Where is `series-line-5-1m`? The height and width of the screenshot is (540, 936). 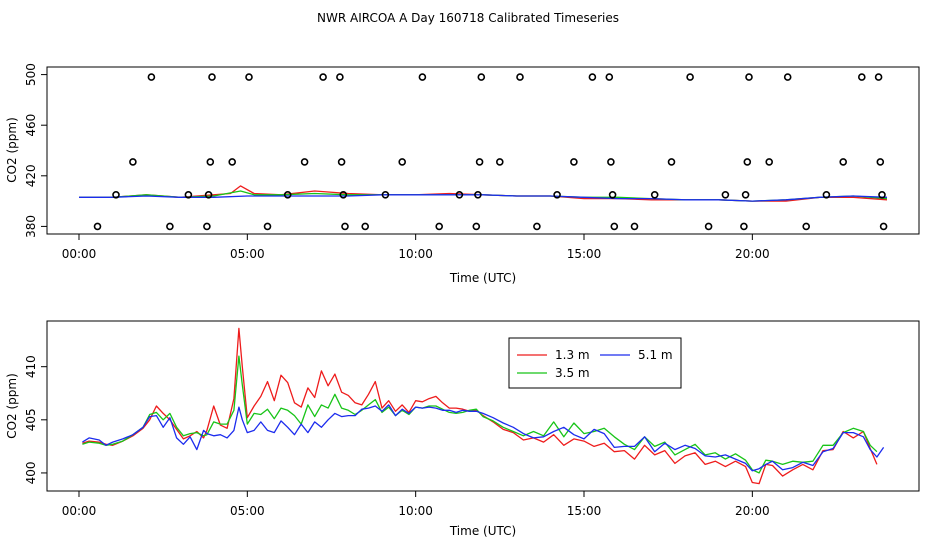
series-line-5-1m is located at coordinates (483, 438).